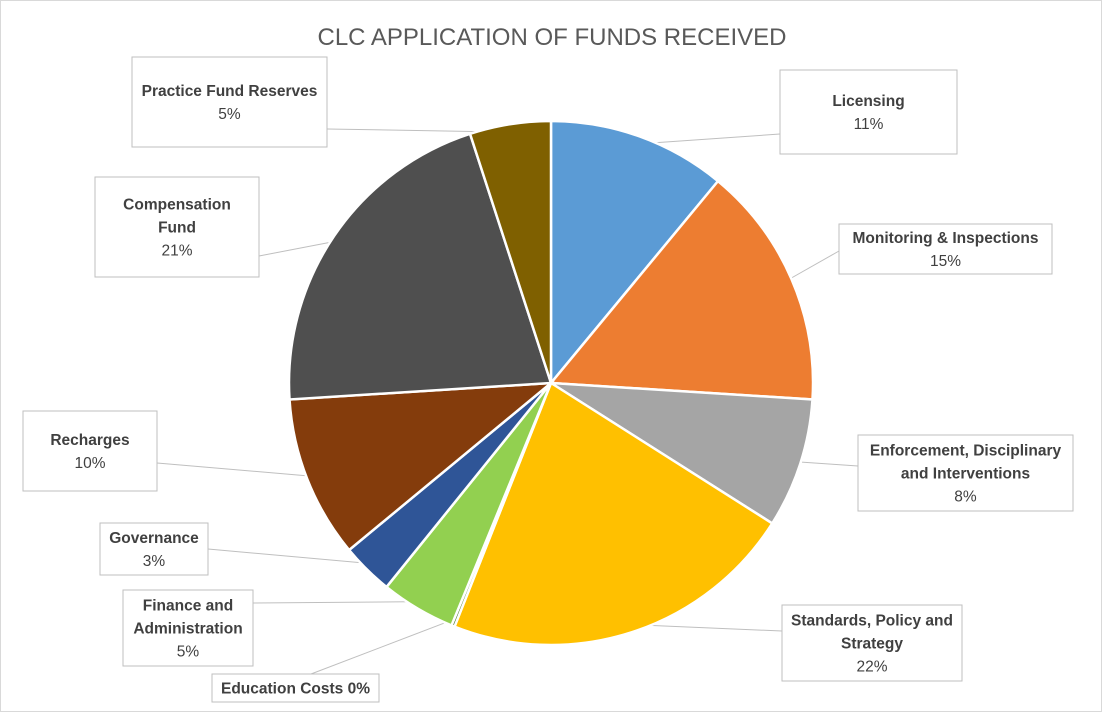 This screenshot has width=1102, height=712. Describe the element at coordinates (290, 556) in the screenshot. I see `leader-line-governance` at that location.